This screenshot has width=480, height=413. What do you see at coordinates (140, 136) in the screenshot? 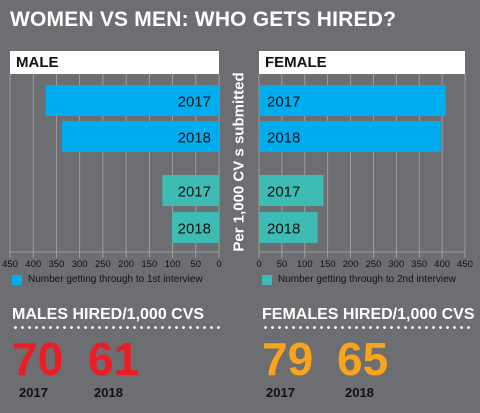
I see `male-bar-first-2018` at bounding box center [140, 136].